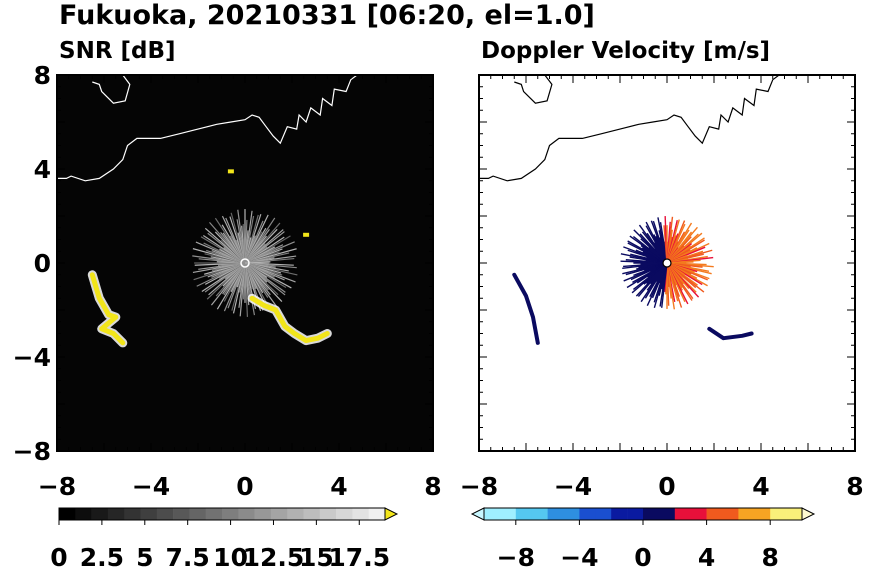 This screenshot has height=570, width=870. I want to click on doppler-panel-title: Doppler Velocity [m/s], so click(625, 51).